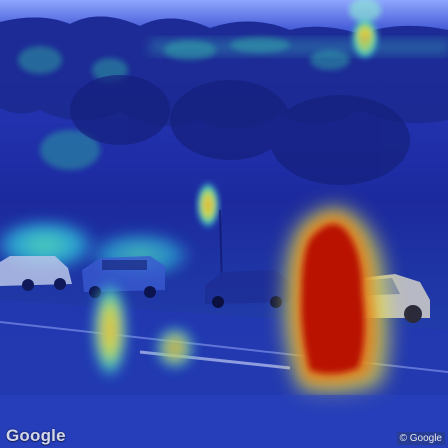 Image resolution: width=448 pixels, height=448 pixels. I want to click on heat-spot-main, so click(336, 300).